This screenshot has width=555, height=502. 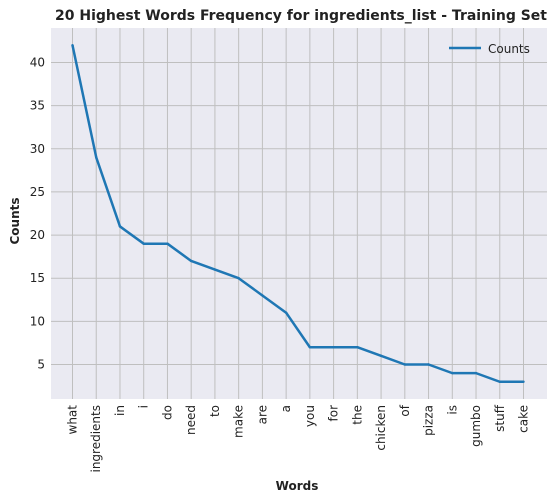 What do you see at coordinates (73, 420) in the screenshot?
I see `x-tick-label: what` at bounding box center [73, 420].